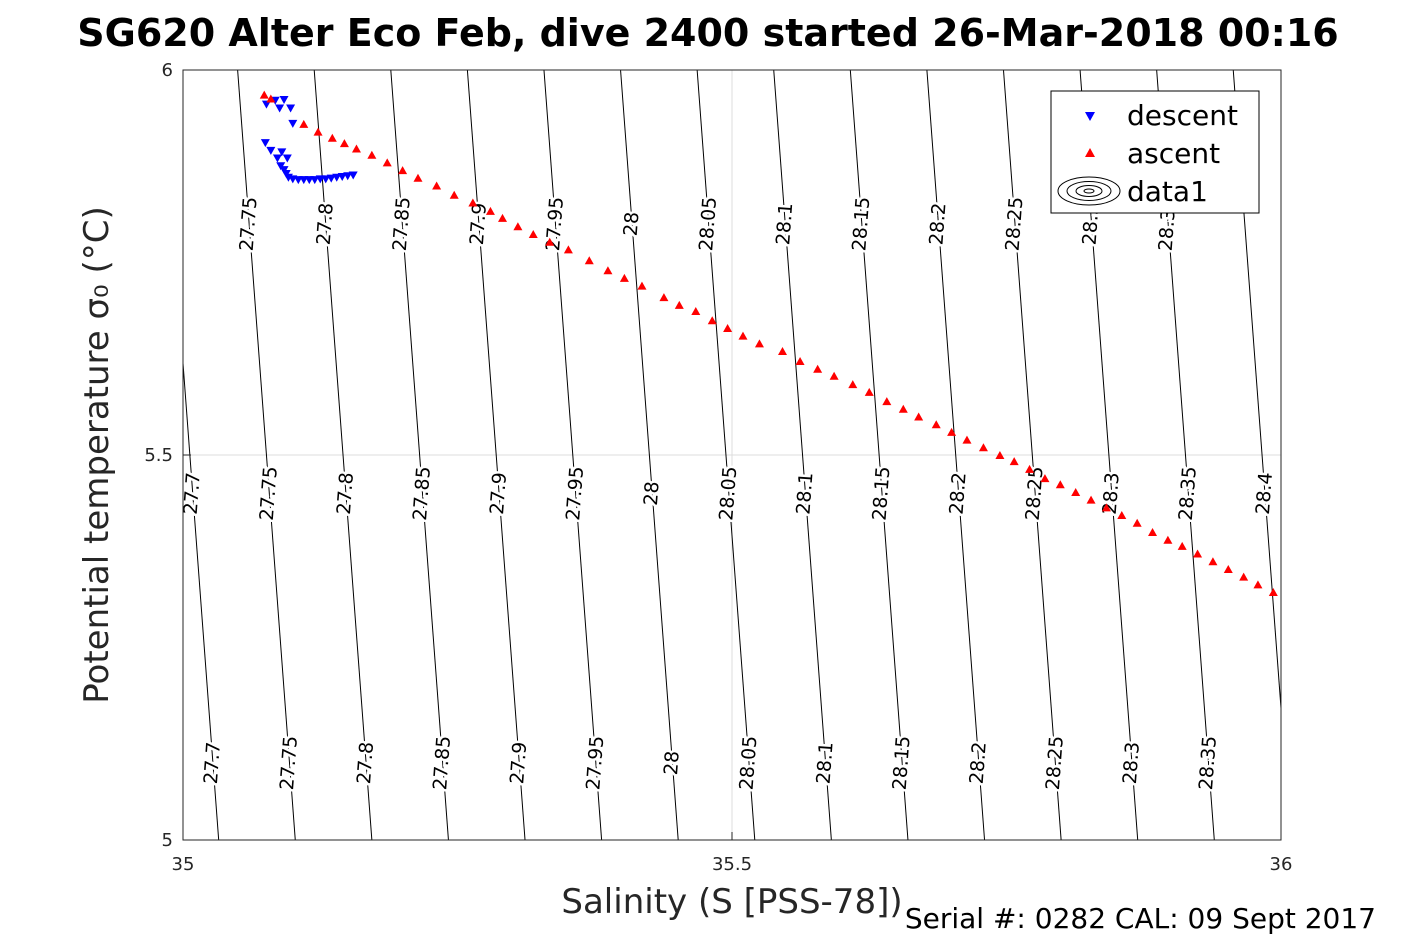 Image resolution: width=1417 pixels, height=945 pixels. What do you see at coordinates (732, 864) in the screenshot?
I see `x-tick-label: 35.5` at bounding box center [732, 864].